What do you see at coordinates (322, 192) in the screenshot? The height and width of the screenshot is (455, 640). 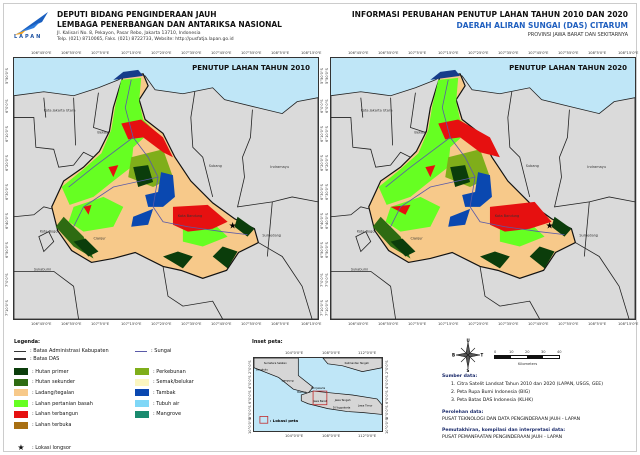 I see `lat-tick: 6°30'0"S` at bounding box center [322, 192].